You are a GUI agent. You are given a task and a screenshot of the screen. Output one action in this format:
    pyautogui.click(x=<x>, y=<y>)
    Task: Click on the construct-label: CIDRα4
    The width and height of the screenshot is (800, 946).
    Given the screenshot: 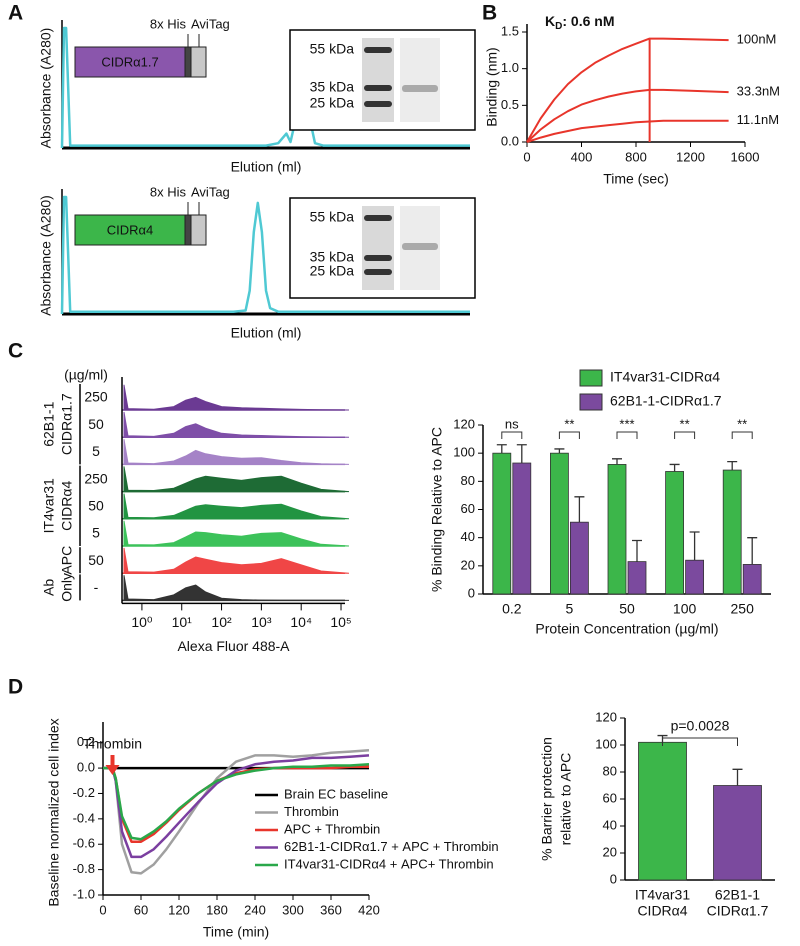 What is the action you would take?
    pyautogui.click(x=130, y=229)
    